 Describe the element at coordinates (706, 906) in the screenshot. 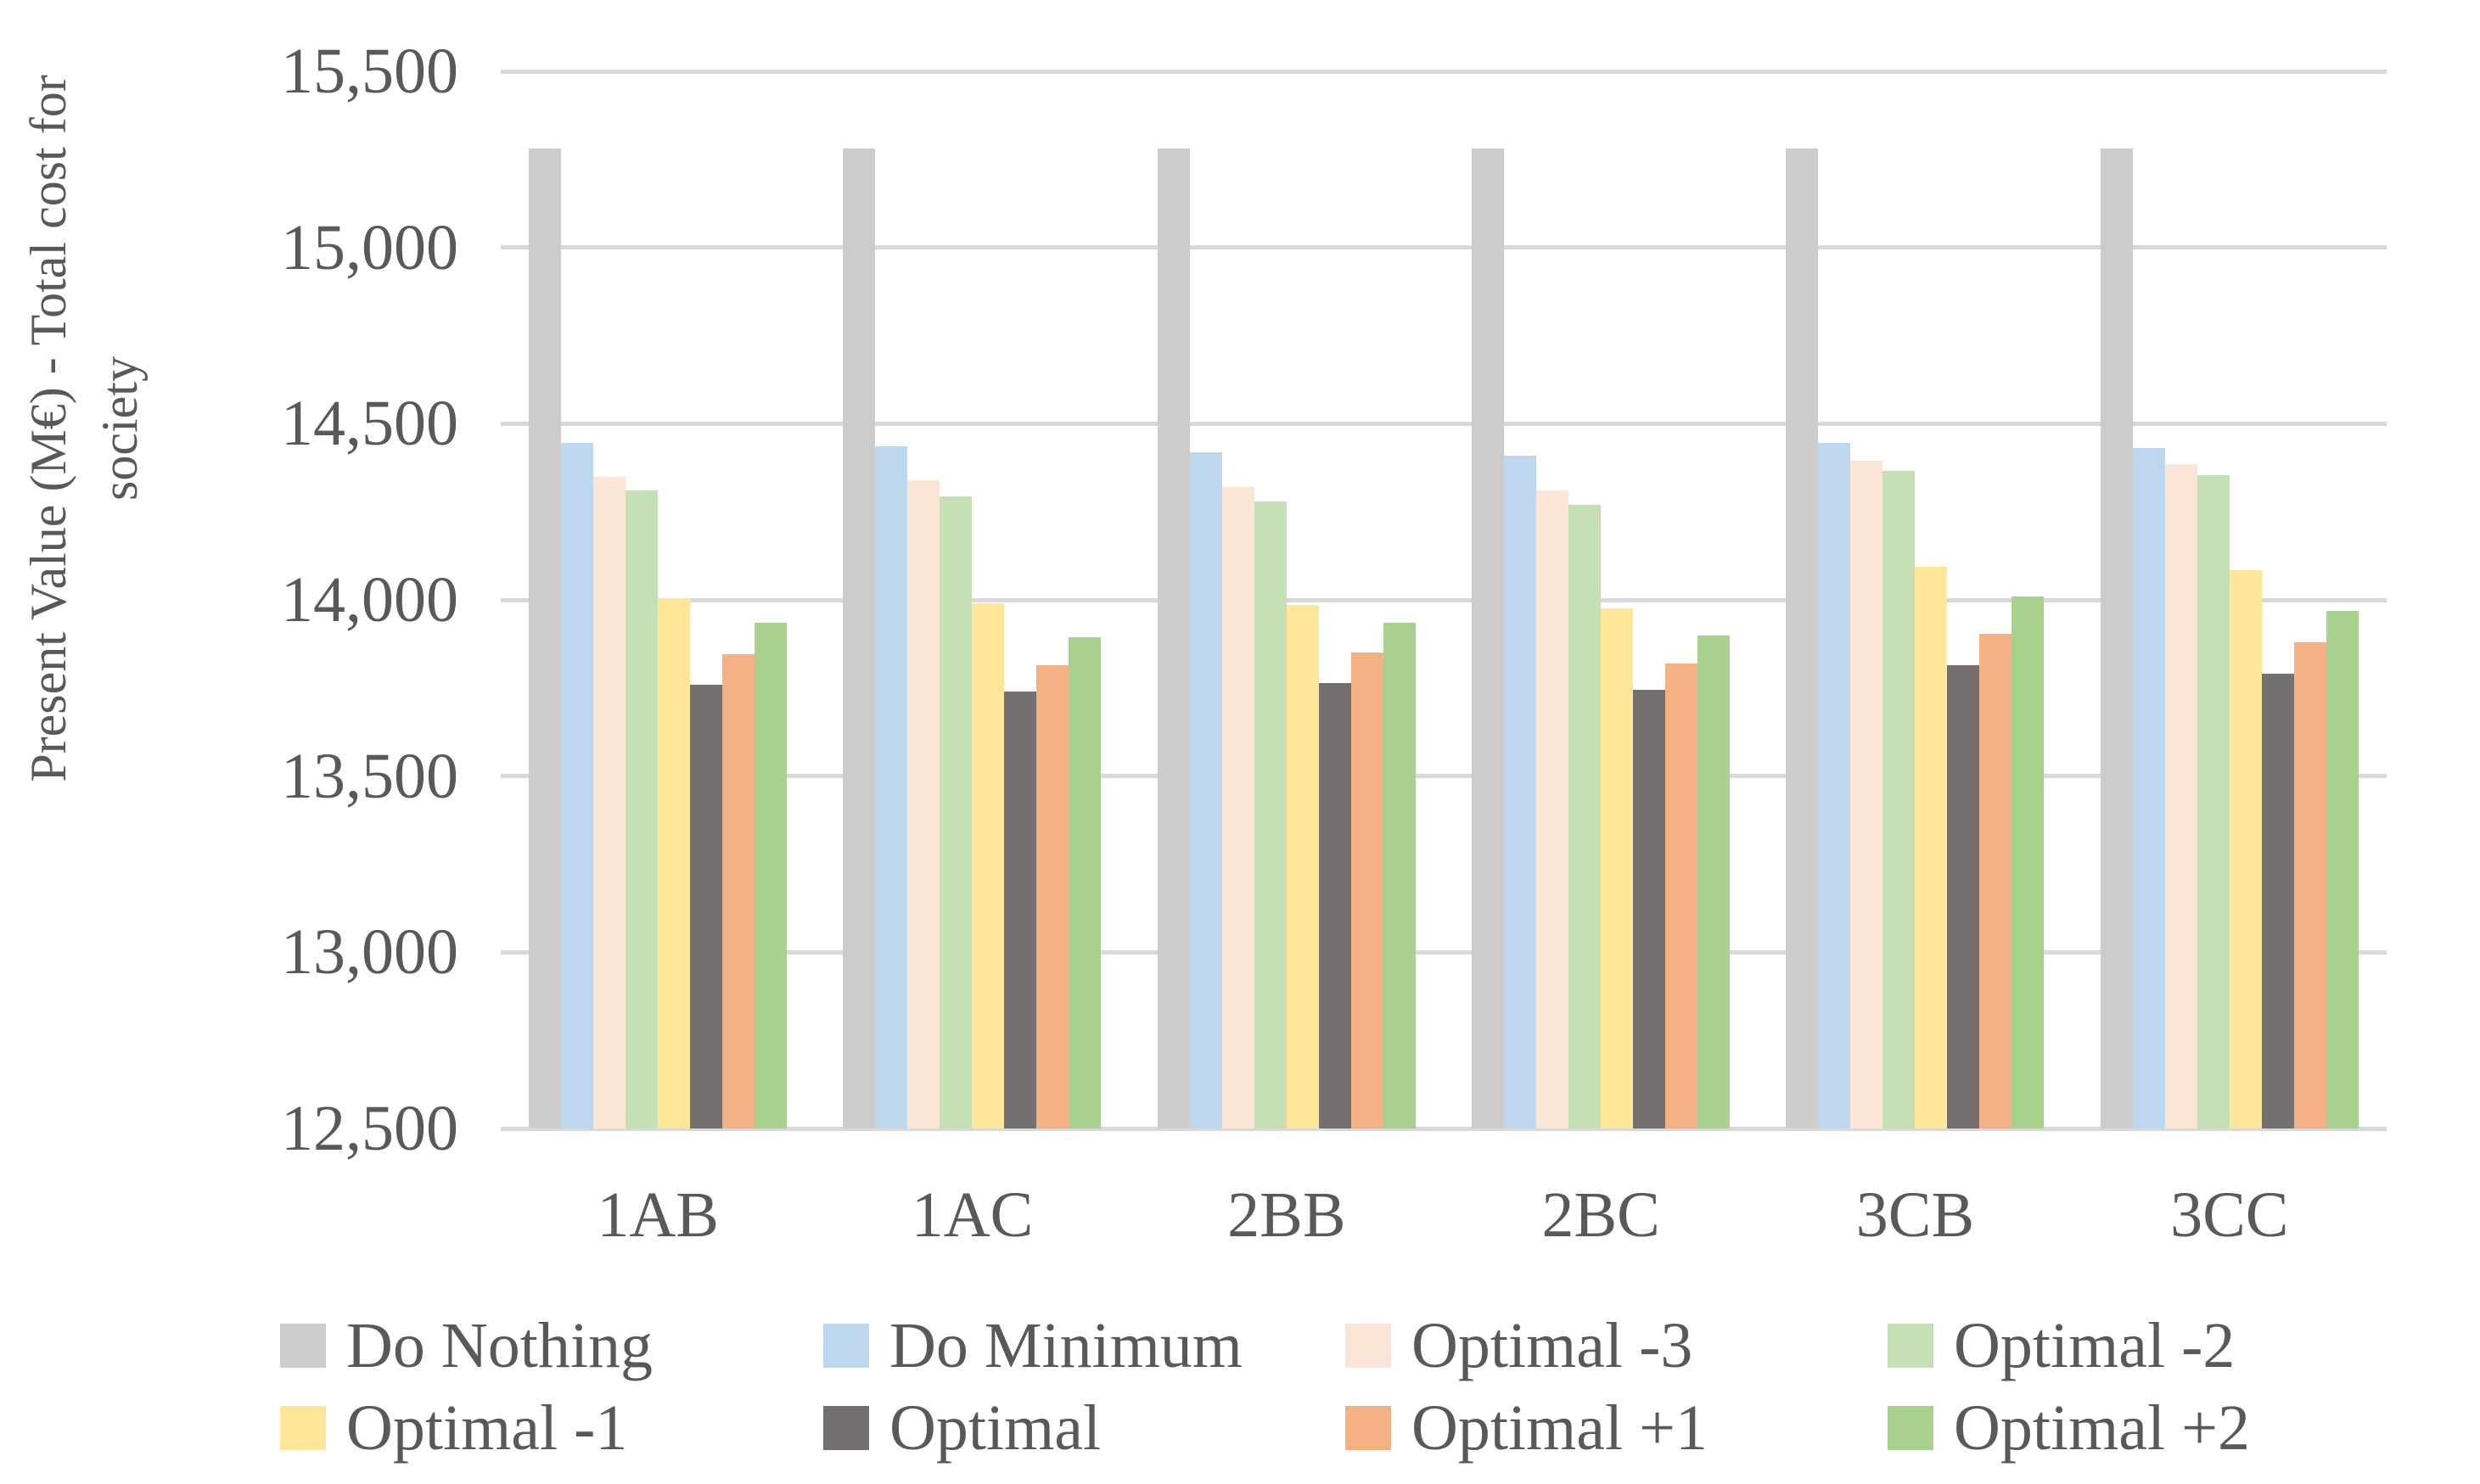

I see `bar-optimal-1ab` at that location.